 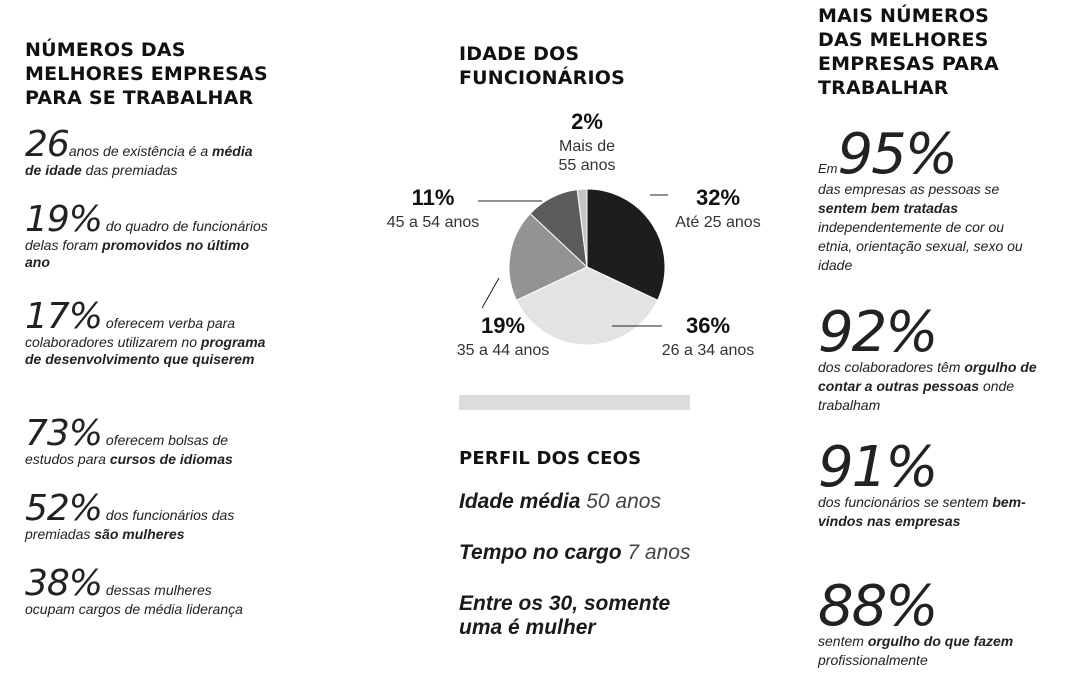 What do you see at coordinates (550, 458) in the screenshot?
I see `ceo-title: PERFIL DOS CEOS` at bounding box center [550, 458].